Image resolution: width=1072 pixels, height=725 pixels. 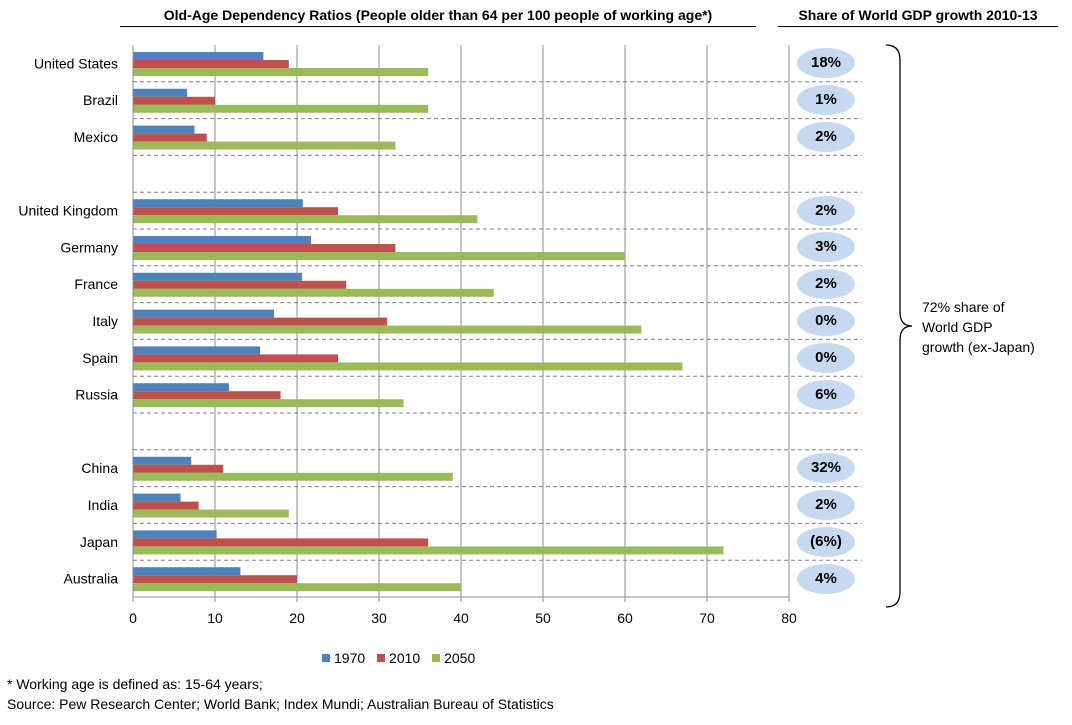 I want to click on x-tick-label: 10, so click(x=215, y=618).